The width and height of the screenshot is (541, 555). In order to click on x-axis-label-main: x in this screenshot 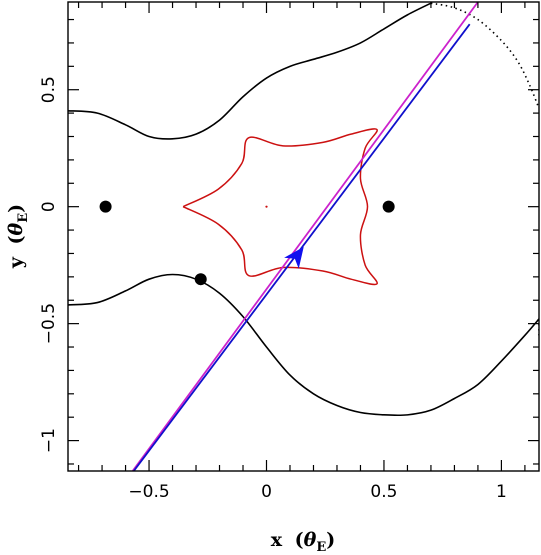, I will do `click(277, 540)`.